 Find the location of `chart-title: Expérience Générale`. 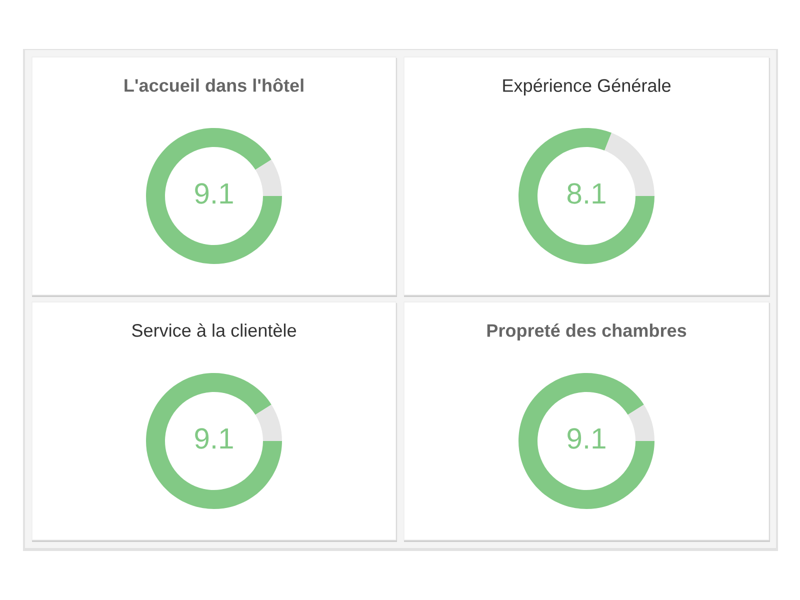

chart-title: Expérience Générale is located at coordinates (587, 87).